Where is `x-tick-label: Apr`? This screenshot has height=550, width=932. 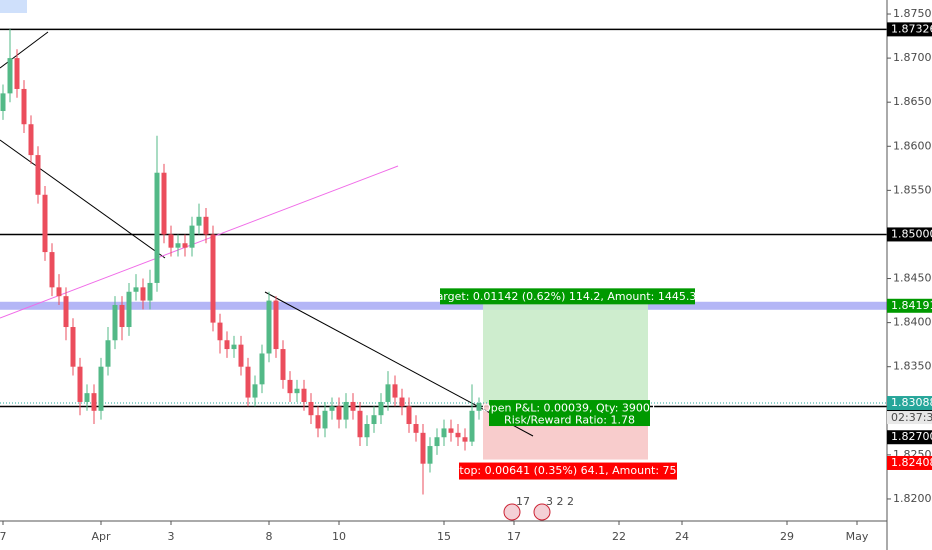
x-tick-label: Apr is located at coordinates (101, 536).